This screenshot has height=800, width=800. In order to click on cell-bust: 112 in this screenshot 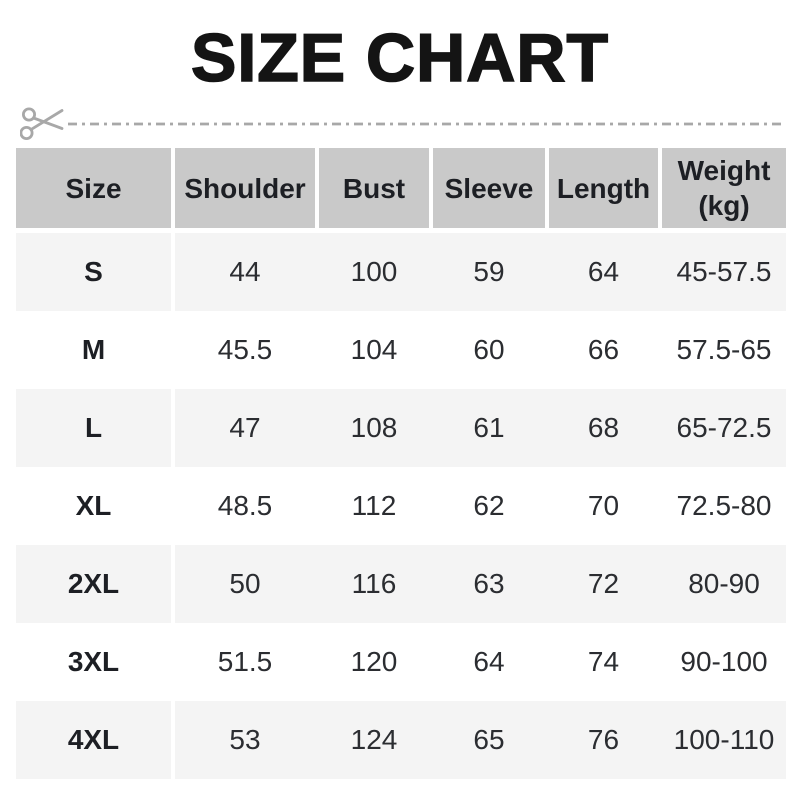, I will do `click(374, 505)`.